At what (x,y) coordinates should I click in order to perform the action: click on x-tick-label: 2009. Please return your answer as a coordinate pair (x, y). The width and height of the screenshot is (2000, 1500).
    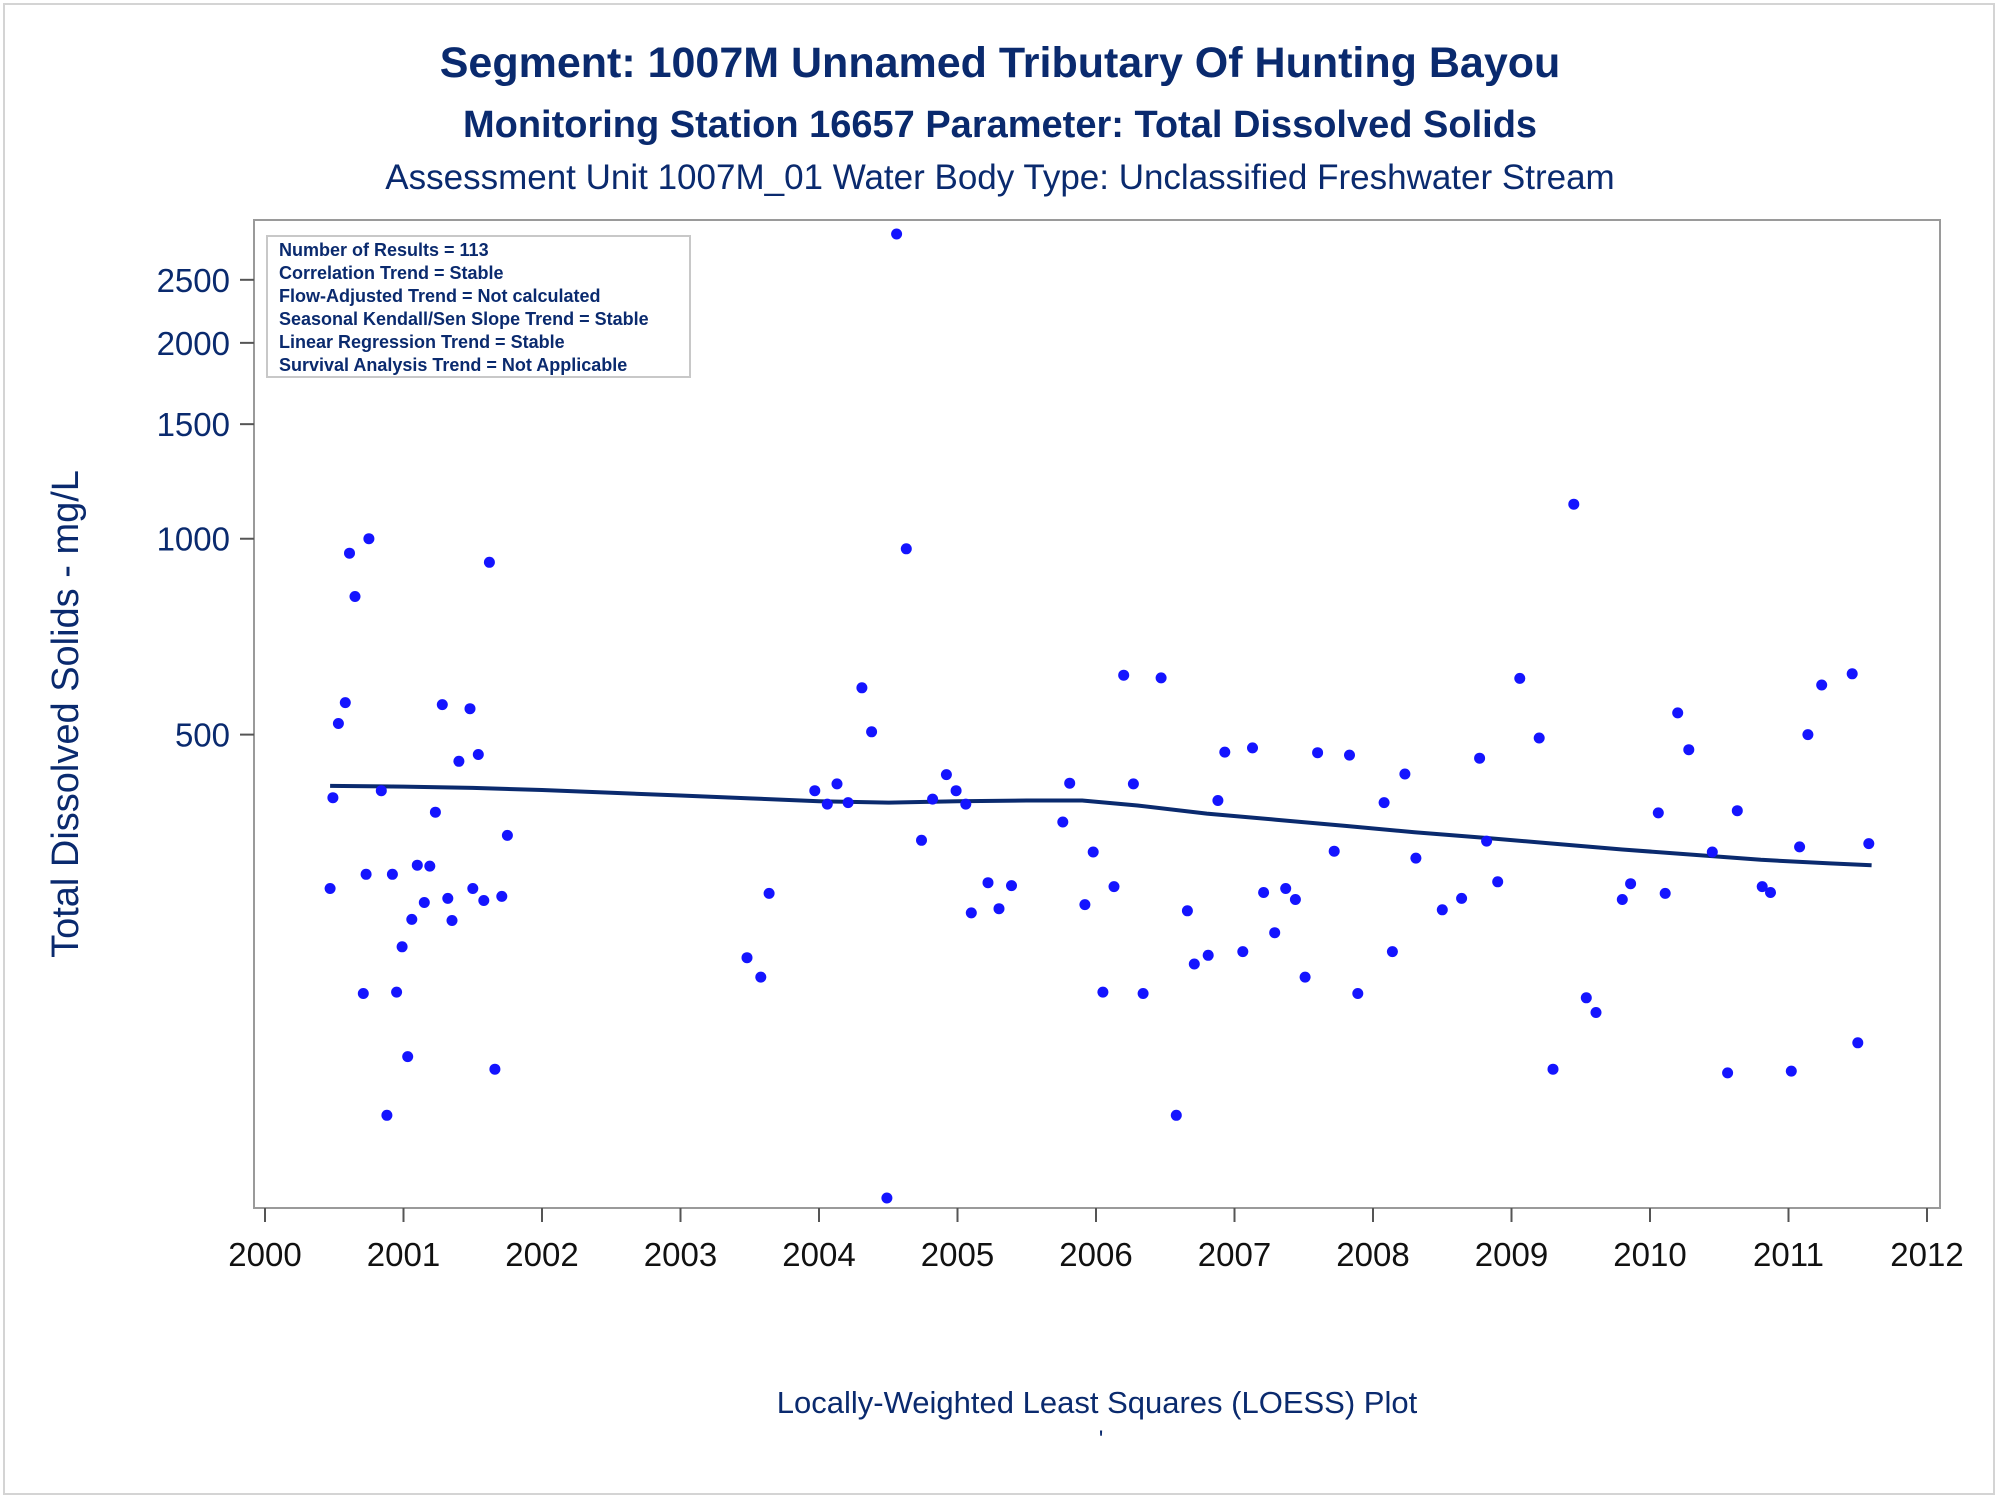
    Looking at the image, I should click on (1511, 1254).